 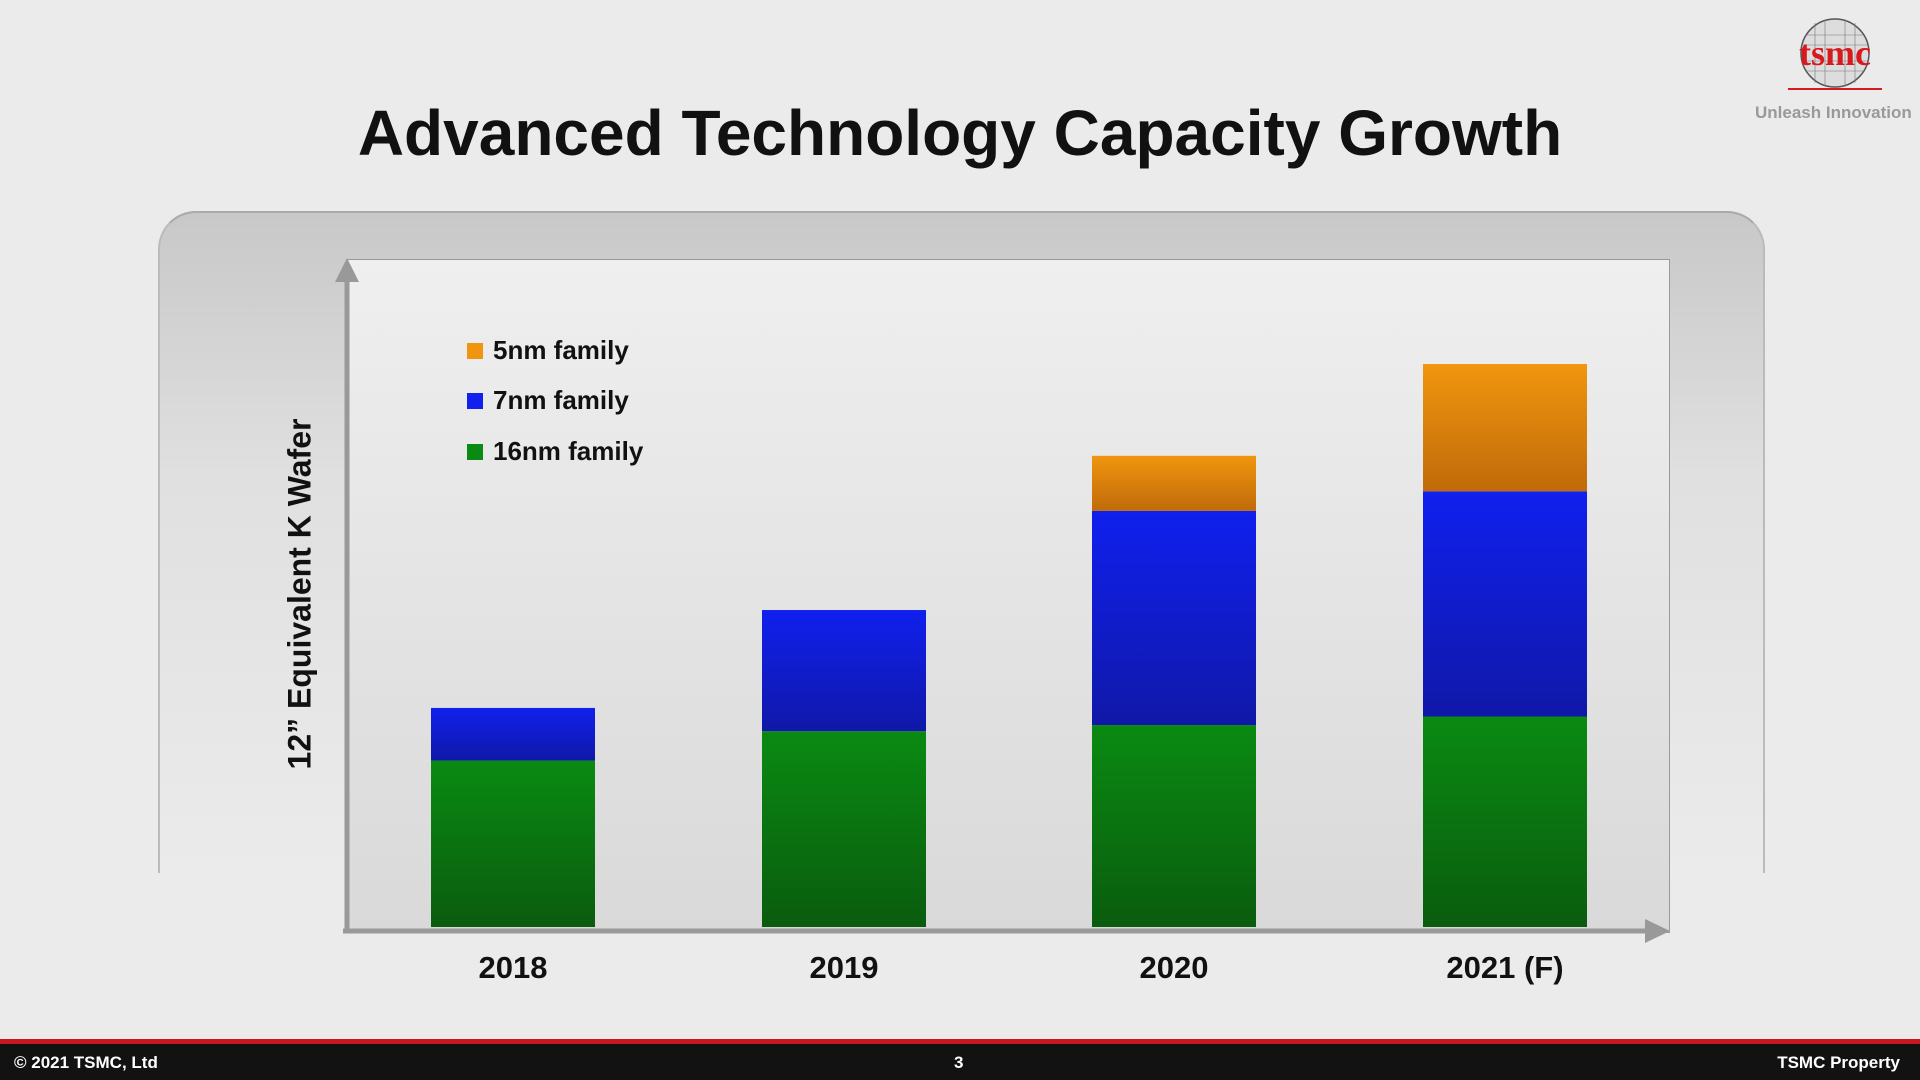 What do you see at coordinates (561, 400) in the screenshot?
I see `legend-label: 7nm family` at bounding box center [561, 400].